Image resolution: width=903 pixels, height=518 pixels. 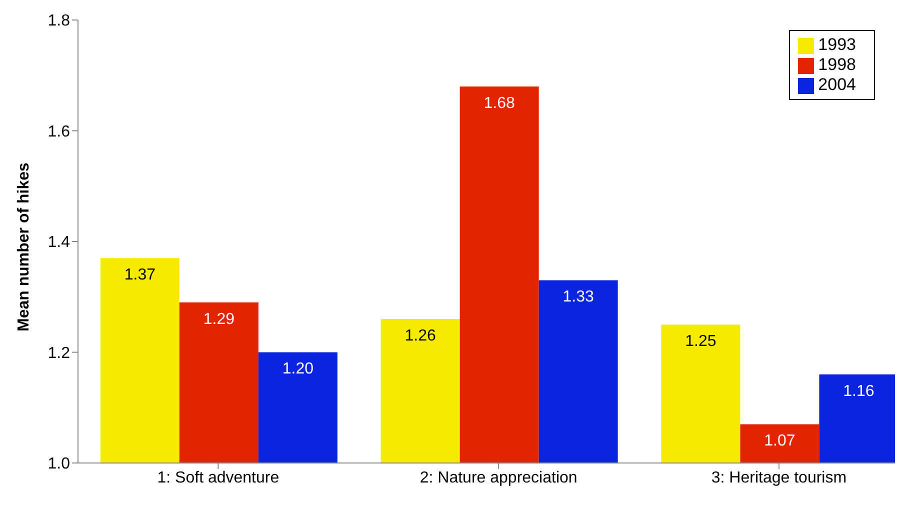 What do you see at coordinates (837, 84) in the screenshot?
I see `legend-label: 2004` at bounding box center [837, 84].